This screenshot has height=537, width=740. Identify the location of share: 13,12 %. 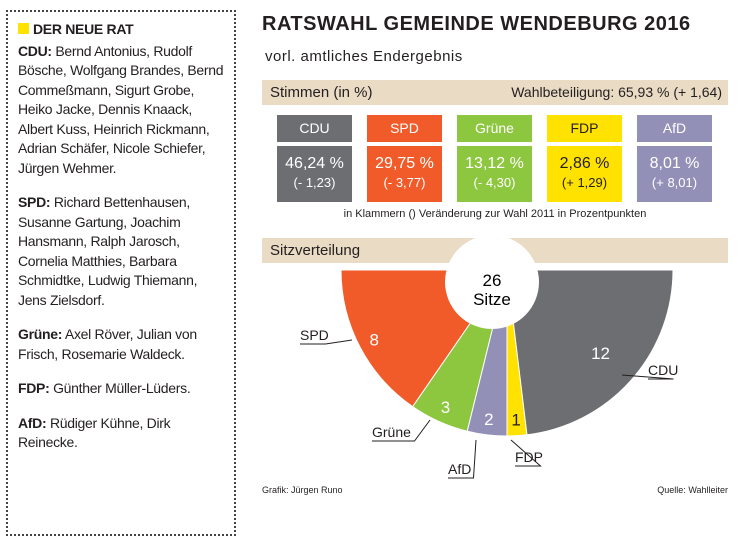
(494, 163).